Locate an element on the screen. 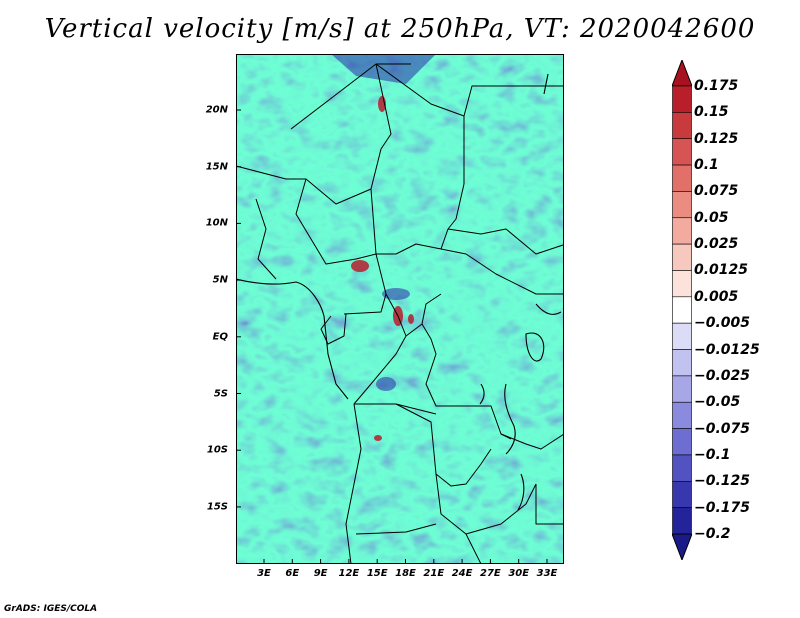  lat-tick-label: 20N is located at coordinates (216, 110).